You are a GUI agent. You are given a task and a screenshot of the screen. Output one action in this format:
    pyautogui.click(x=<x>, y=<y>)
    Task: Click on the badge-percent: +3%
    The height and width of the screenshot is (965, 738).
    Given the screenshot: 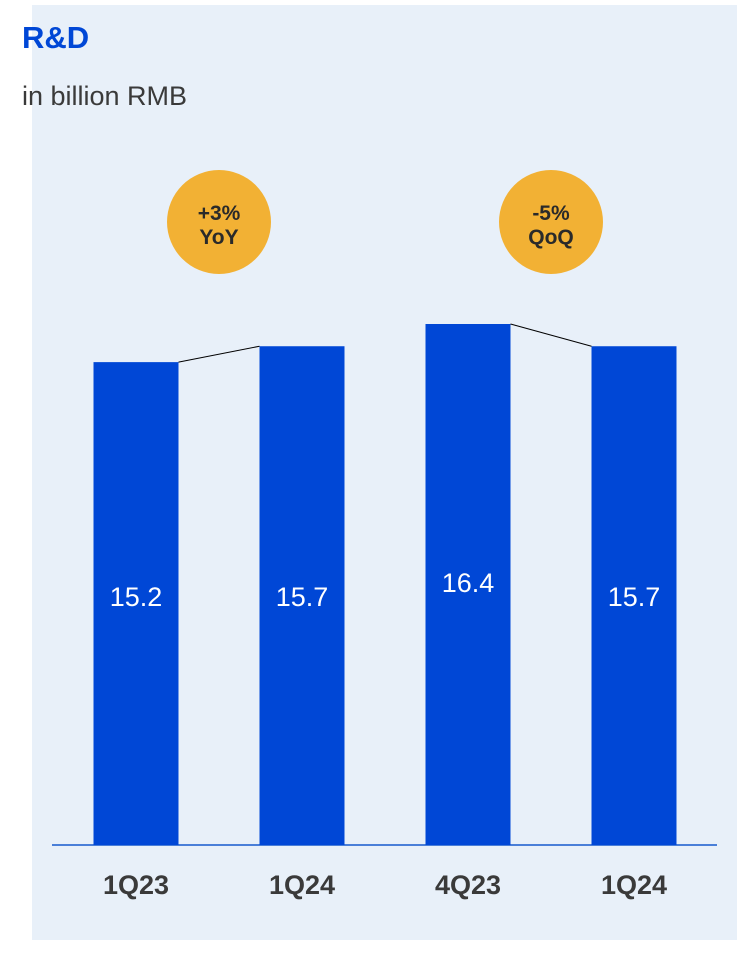 What is the action you would take?
    pyautogui.click(x=219, y=213)
    